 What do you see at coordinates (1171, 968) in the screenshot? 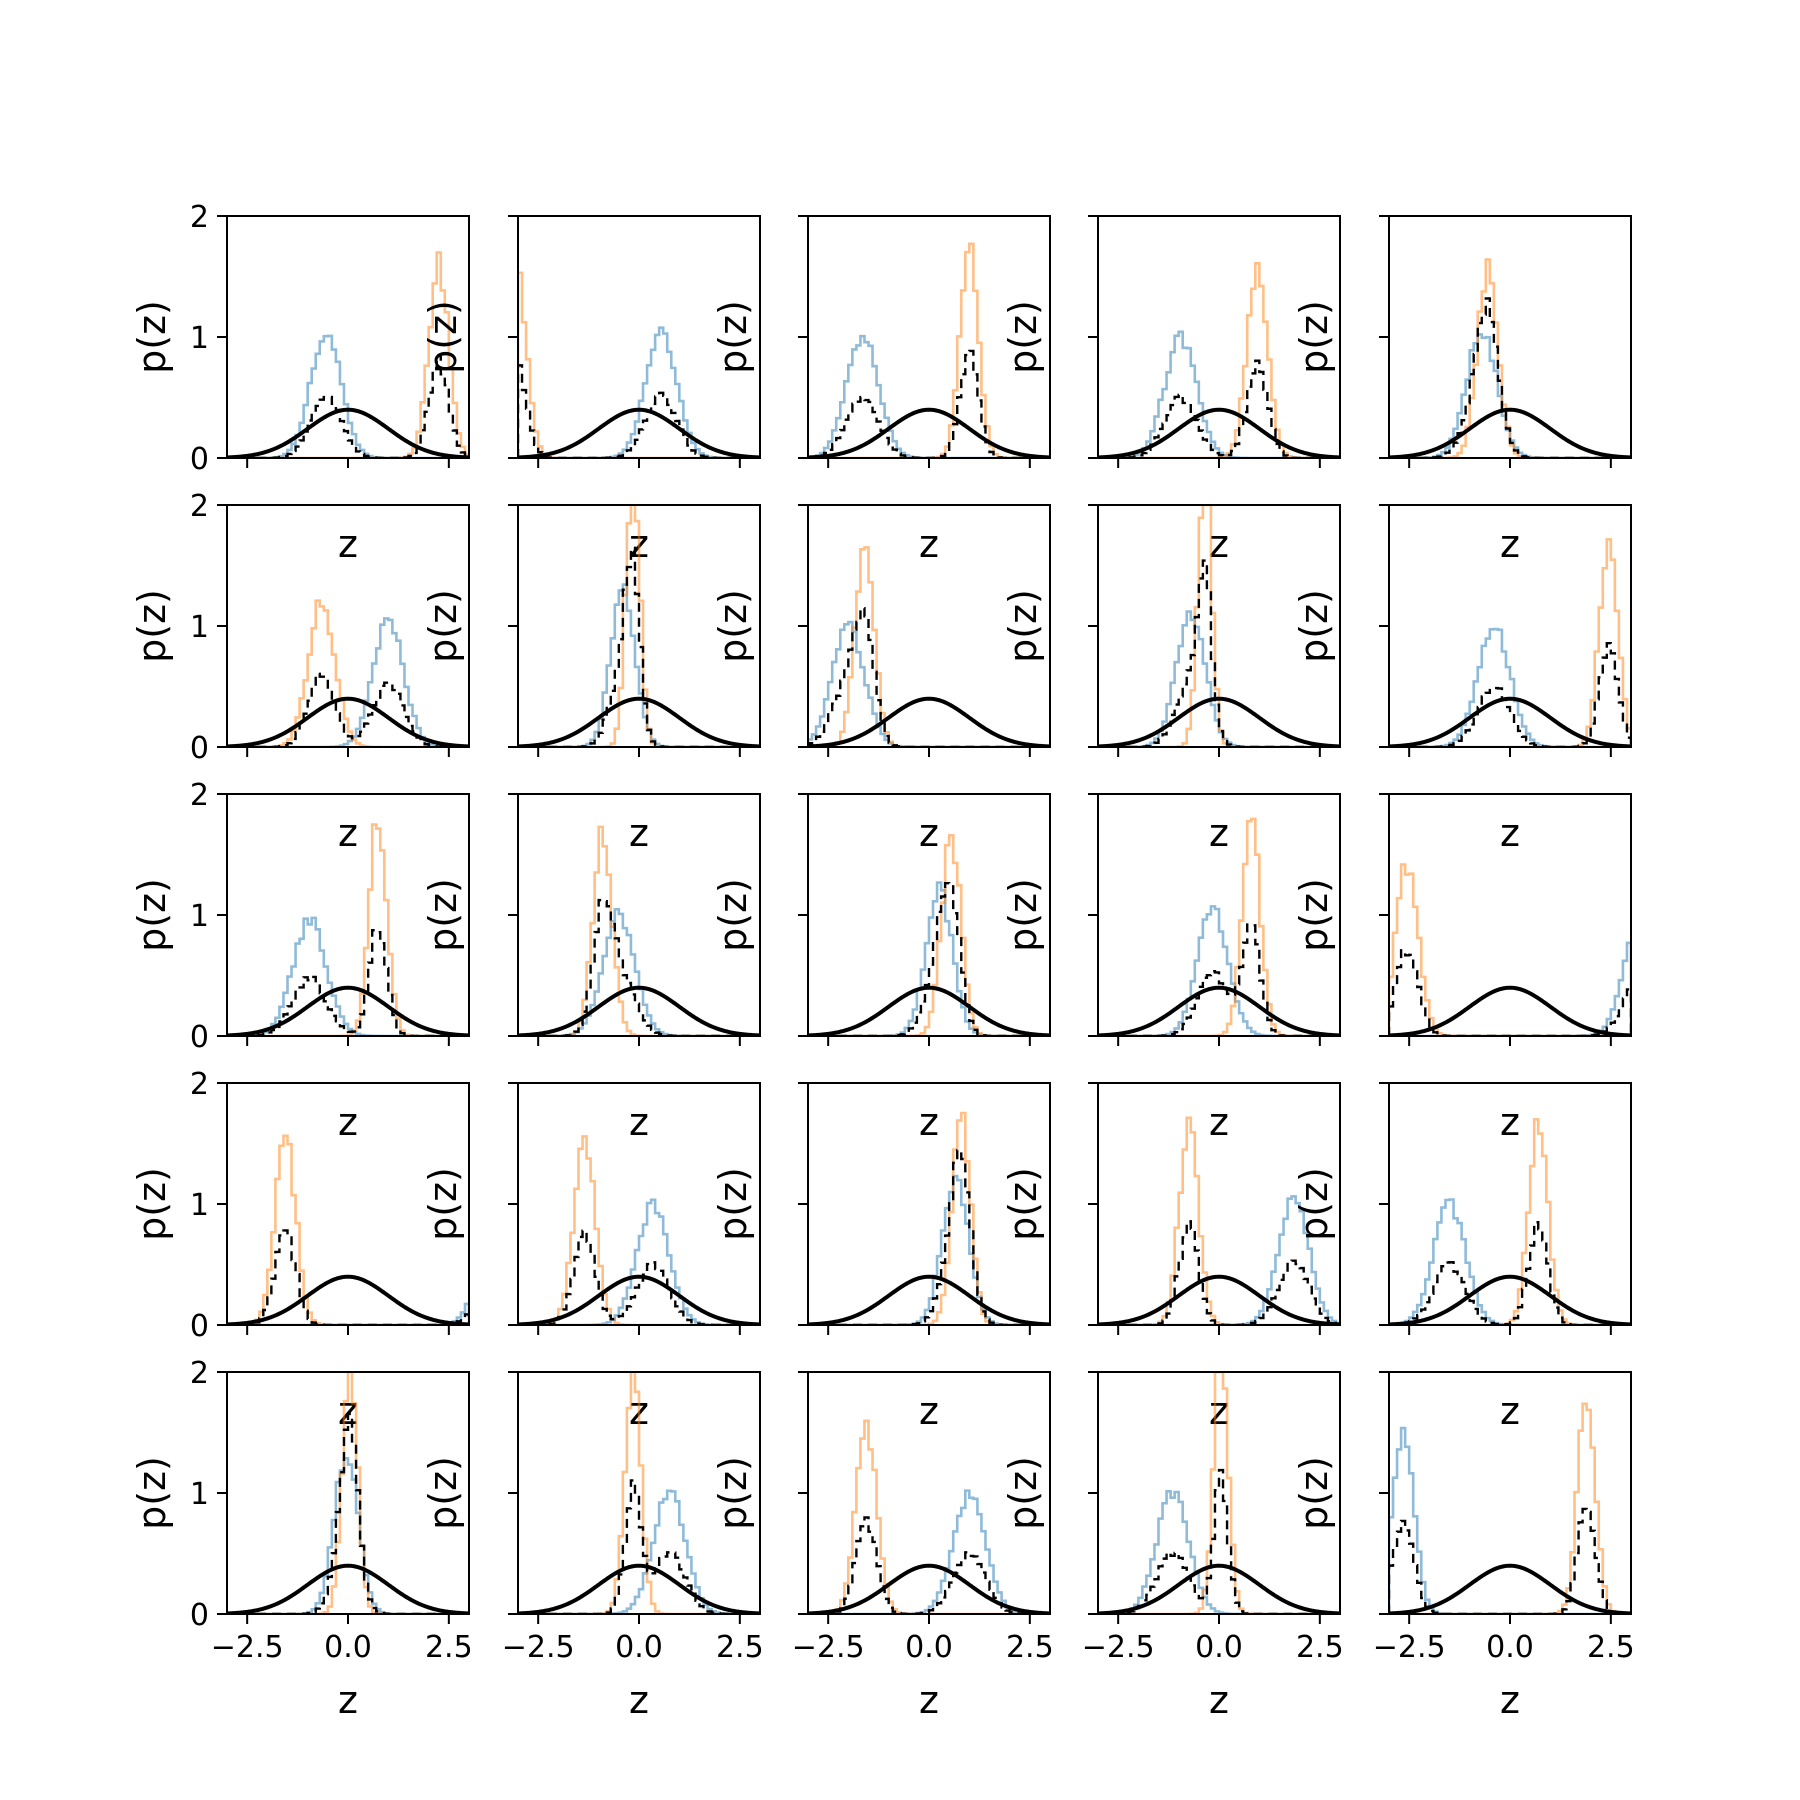
I see `subplot-r2-c3: z p(z)` at bounding box center [1171, 968].